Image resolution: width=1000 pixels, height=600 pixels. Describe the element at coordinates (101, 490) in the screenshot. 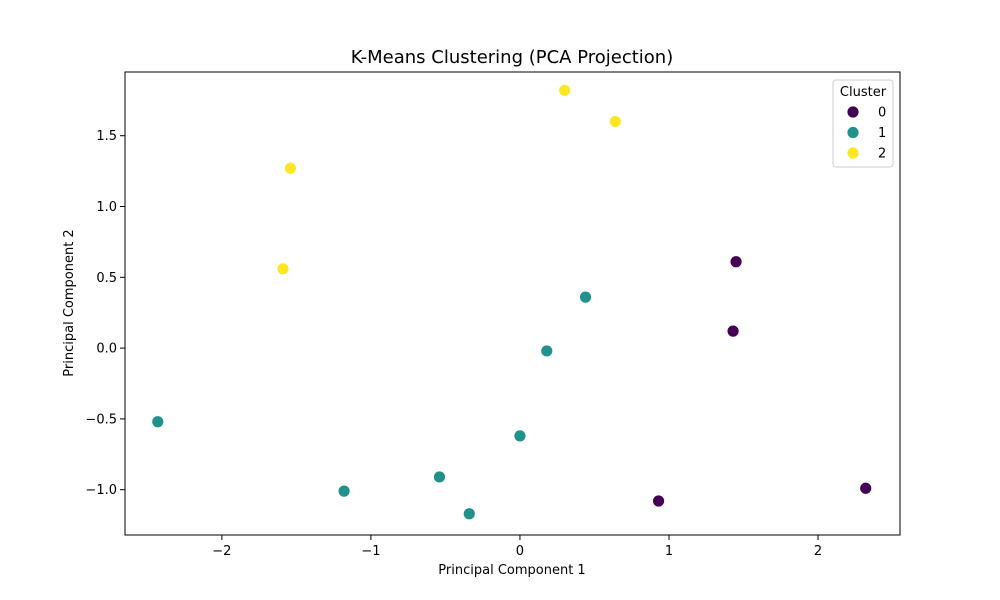

I see `y-tick-label: −1.0` at that location.